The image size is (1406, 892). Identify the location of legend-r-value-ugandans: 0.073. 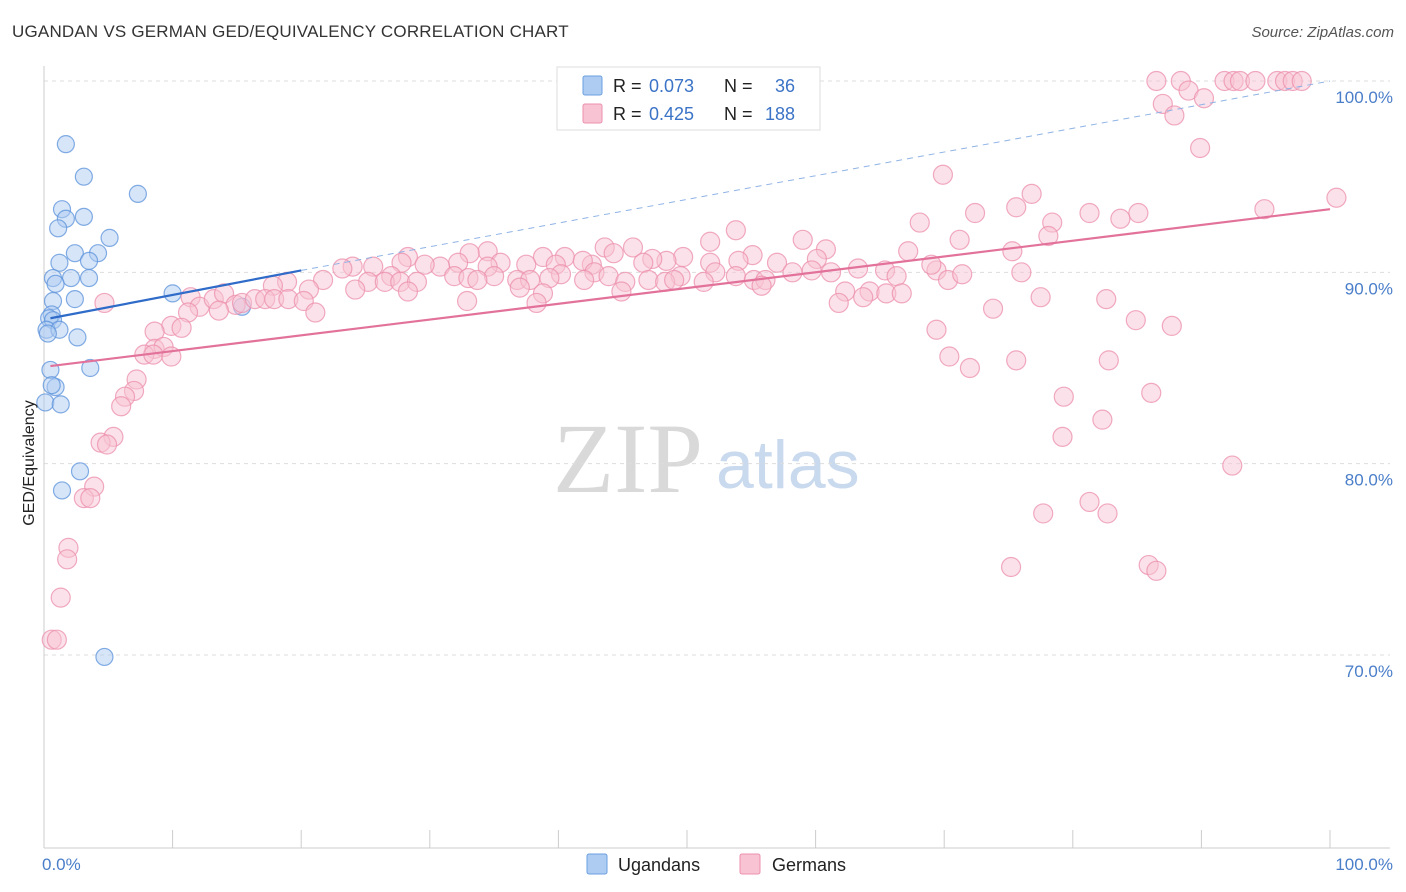
(671, 86).